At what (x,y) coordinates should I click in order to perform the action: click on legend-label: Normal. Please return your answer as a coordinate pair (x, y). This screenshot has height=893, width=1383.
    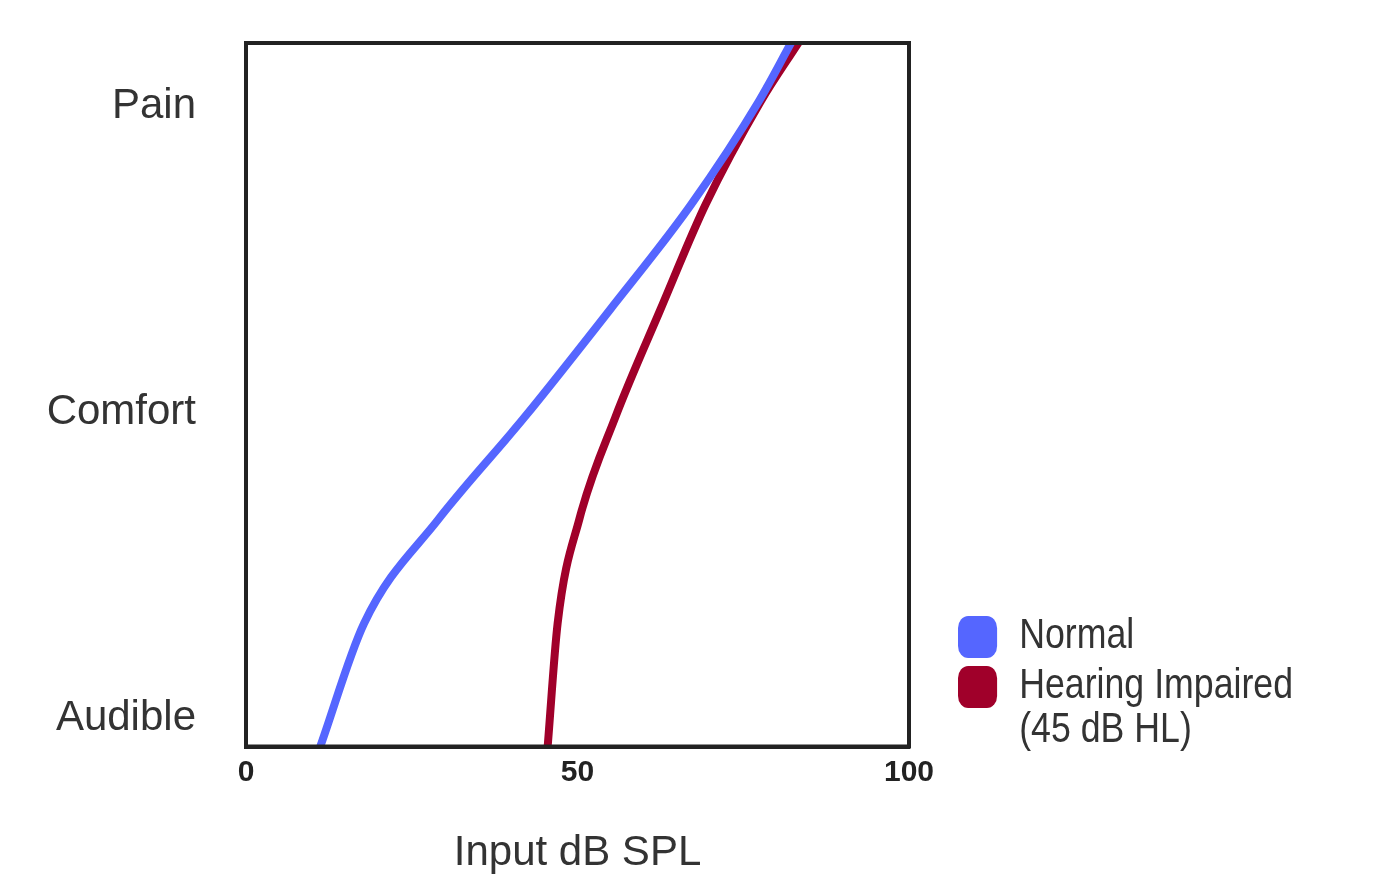
    Looking at the image, I should click on (1077, 633).